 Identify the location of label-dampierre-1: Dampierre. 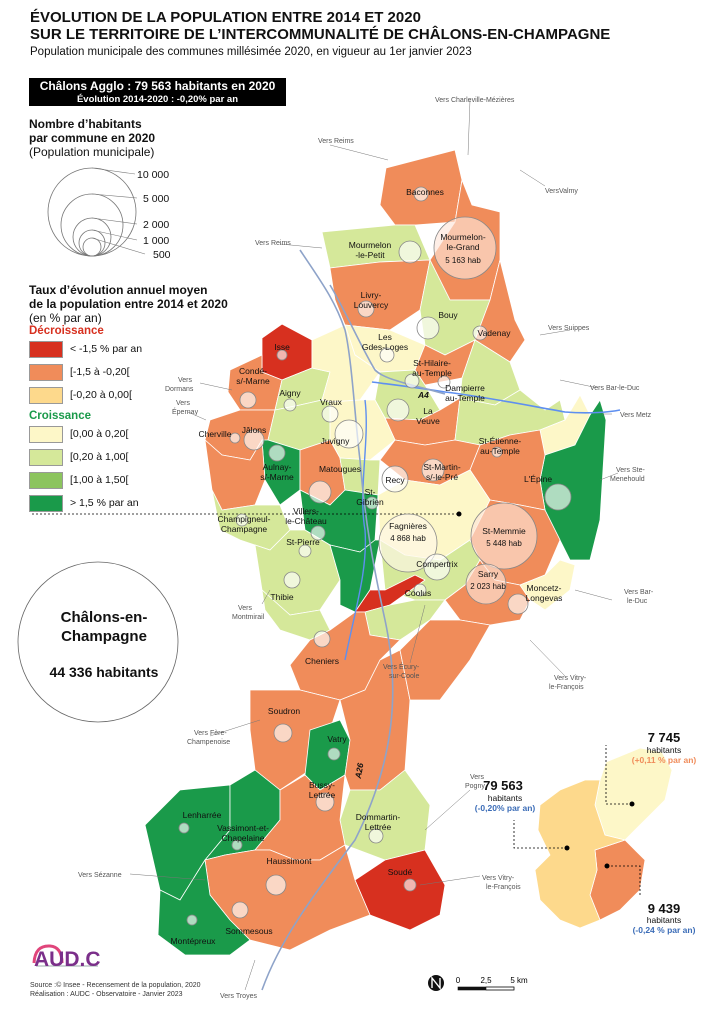
(465, 388).